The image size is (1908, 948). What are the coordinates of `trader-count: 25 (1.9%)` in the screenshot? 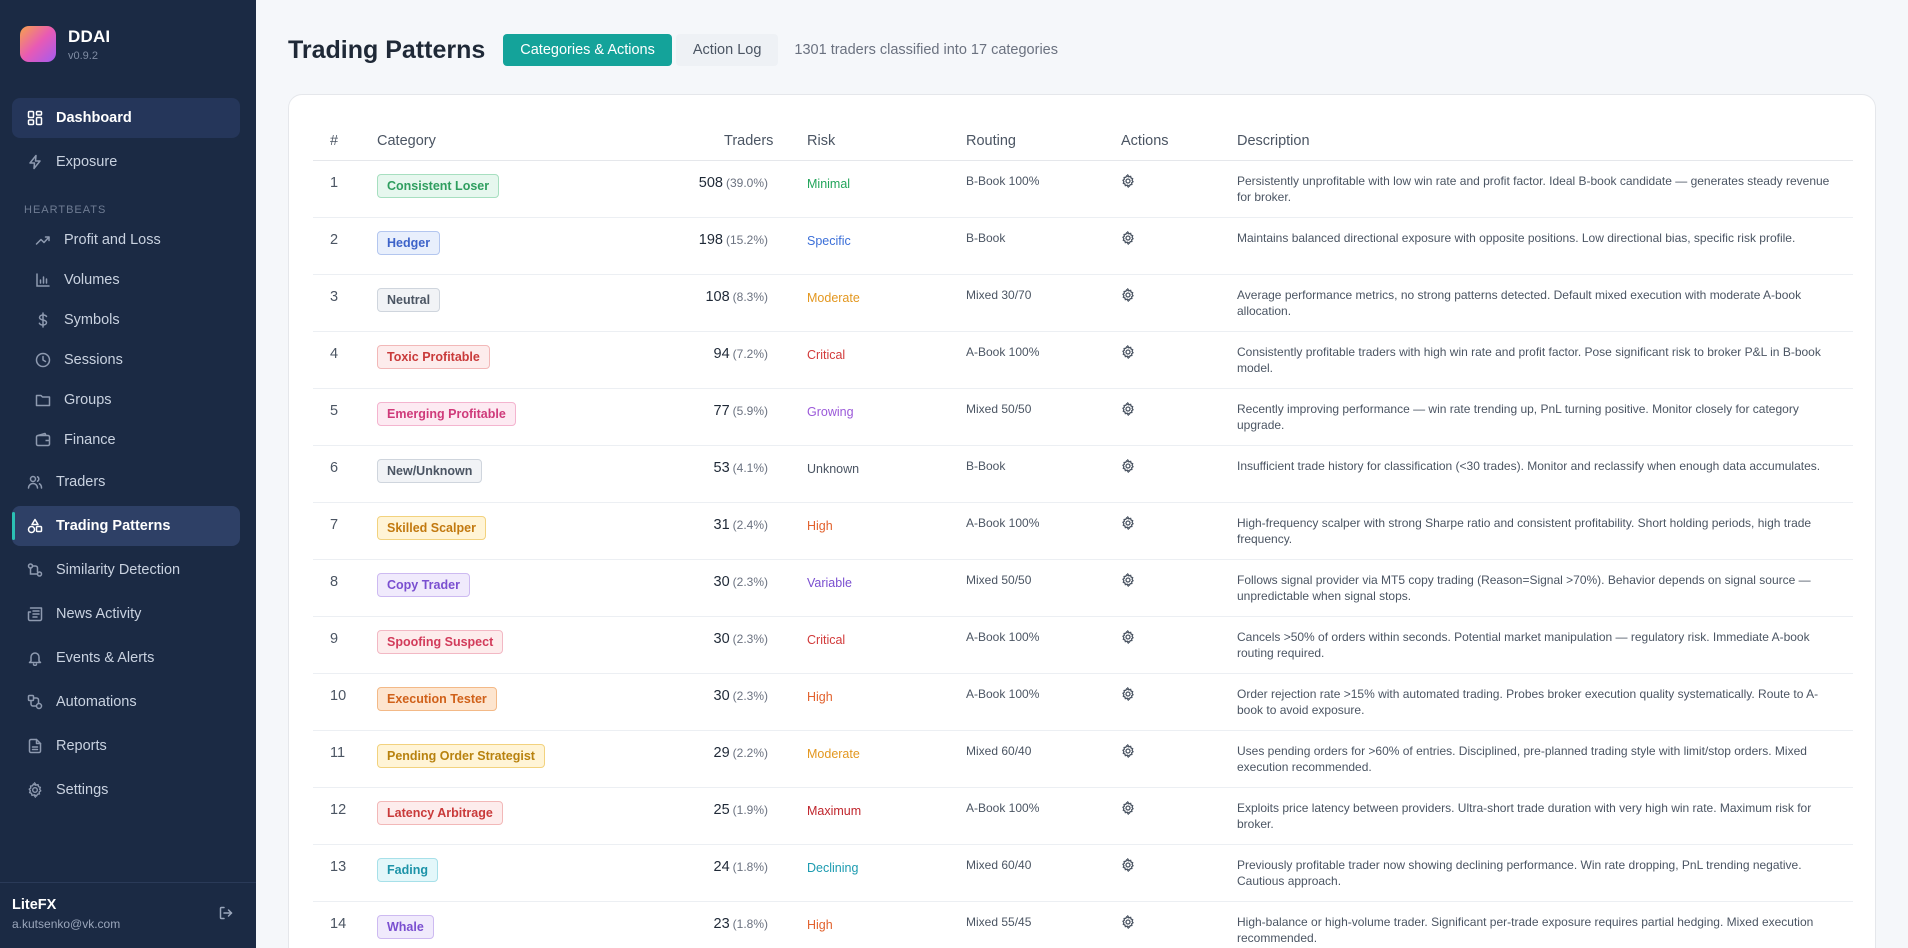 It's located at (741, 810).